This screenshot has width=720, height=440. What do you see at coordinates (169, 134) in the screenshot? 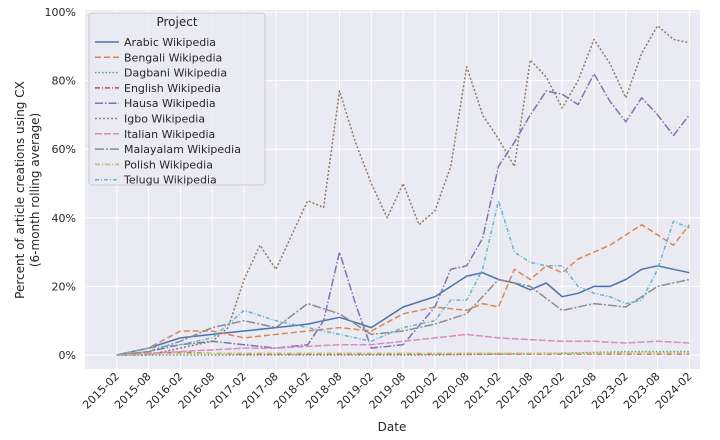
I see `legend-entry: Italian Wikipedia` at bounding box center [169, 134].